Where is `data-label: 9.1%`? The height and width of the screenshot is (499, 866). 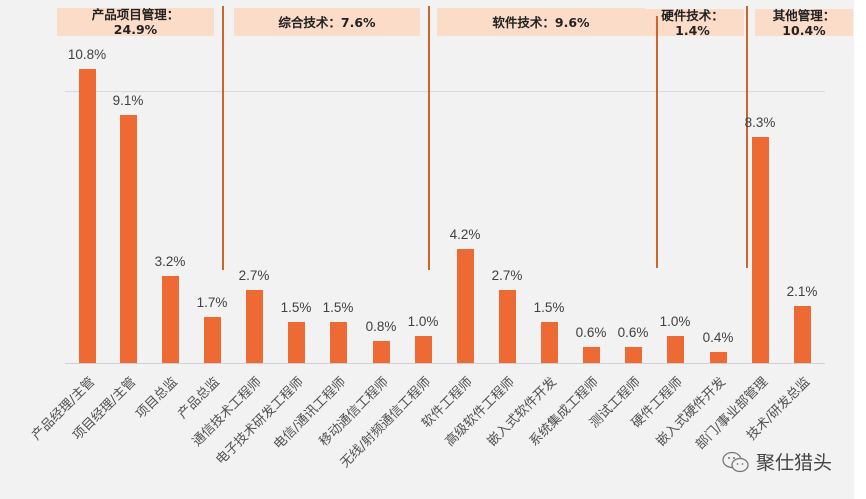 data-label: 9.1% is located at coordinates (128, 101).